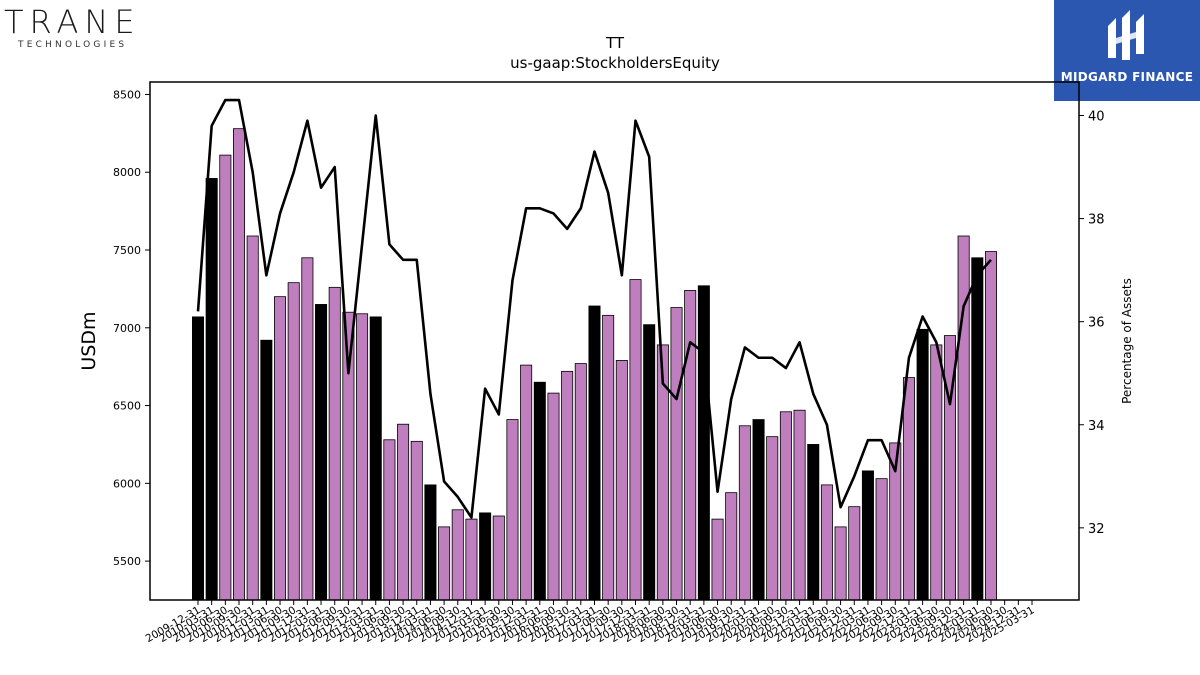 The height and width of the screenshot is (675, 1200). I want to click on y2tick-label: 36, so click(1096, 323).